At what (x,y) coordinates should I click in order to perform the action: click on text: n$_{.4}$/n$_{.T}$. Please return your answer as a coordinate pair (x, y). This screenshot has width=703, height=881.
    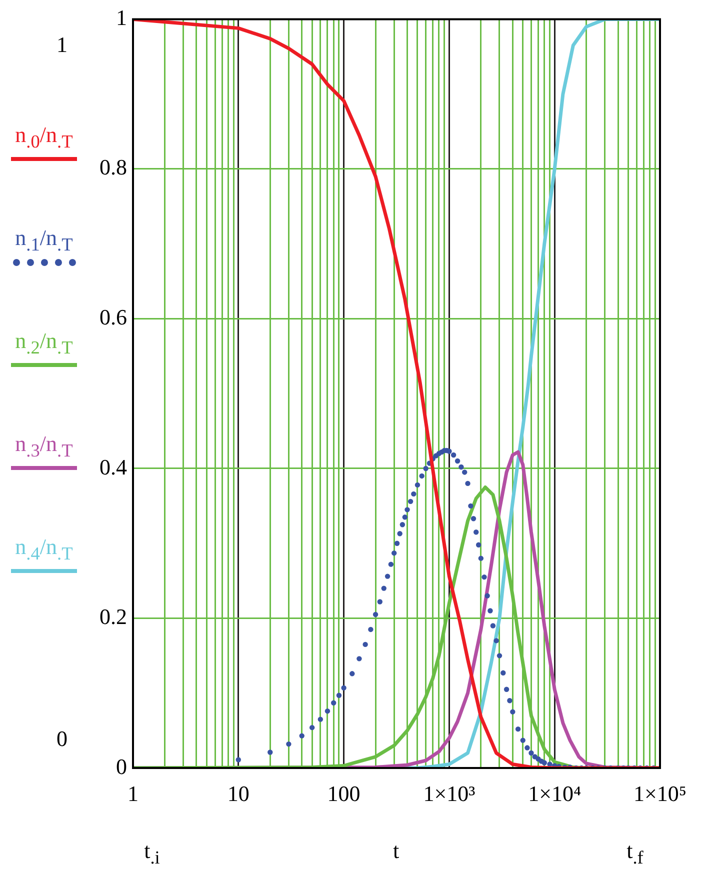
    Looking at the image, I should click on (44, 549).